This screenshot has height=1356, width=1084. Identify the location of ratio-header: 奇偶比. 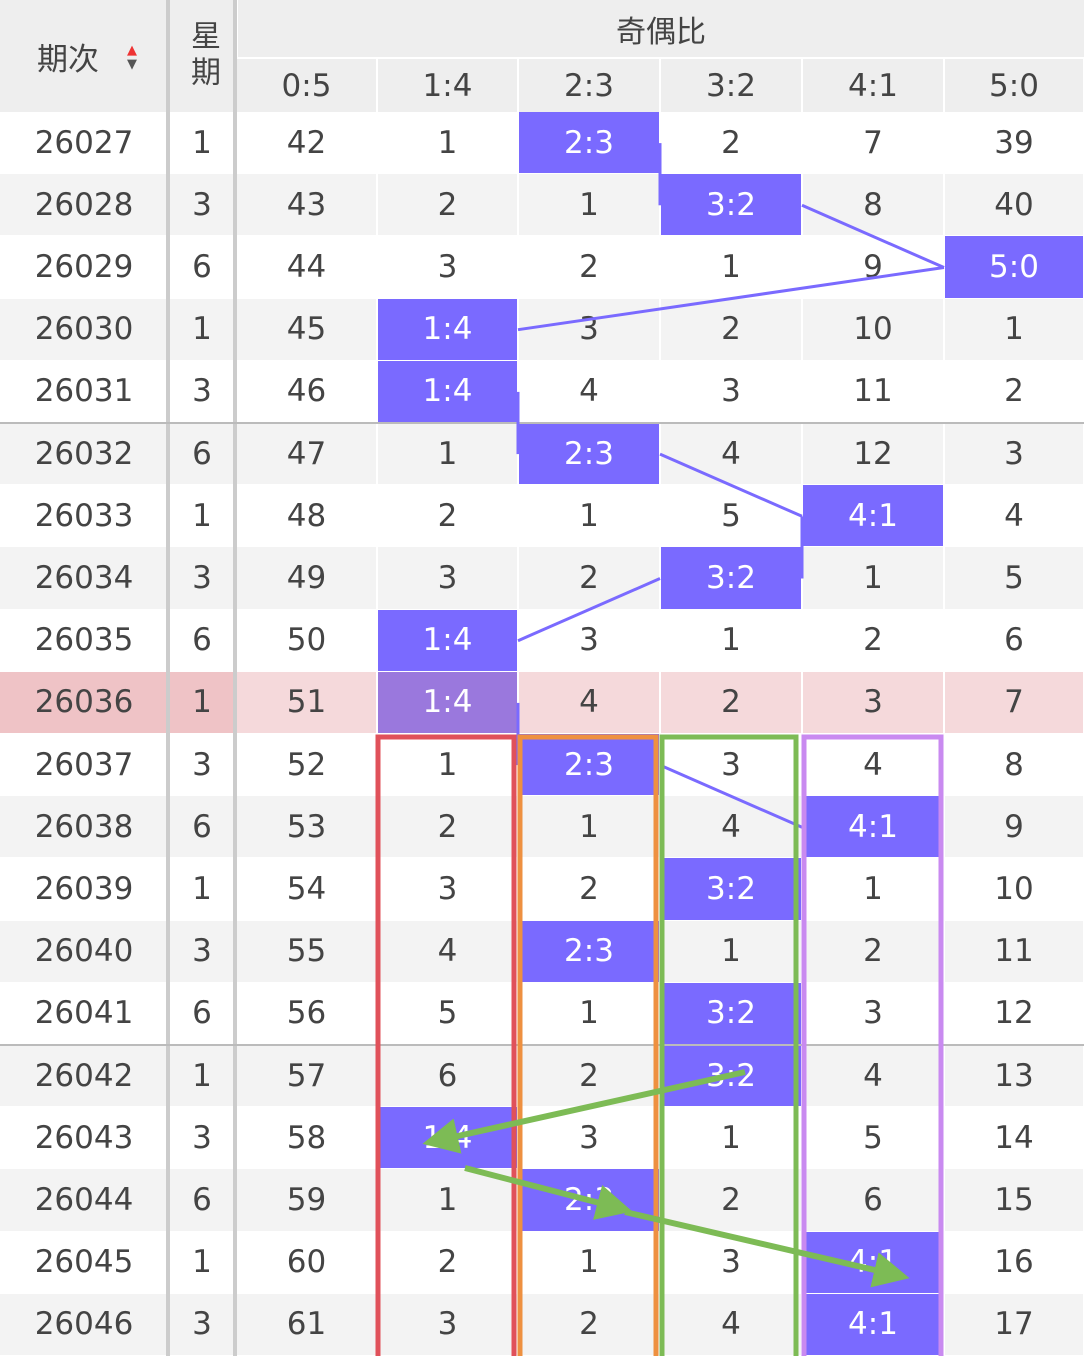
(661, 28).